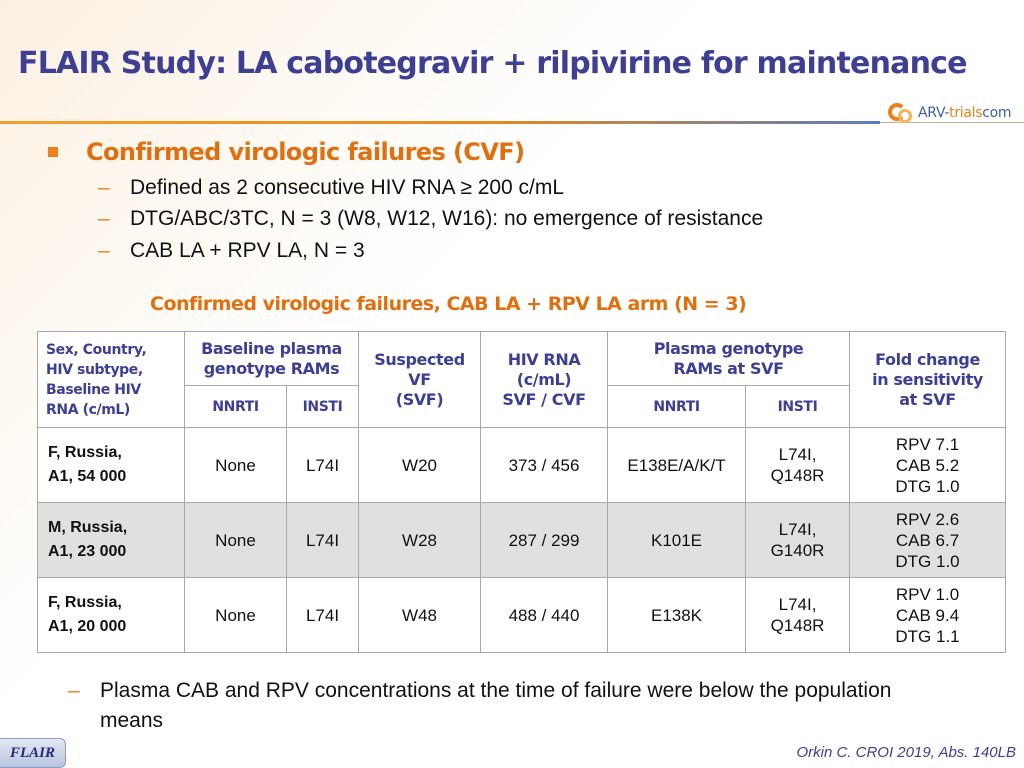 The height and width of the screenshot is (768, 1024). I want to click on cell-patient: M, Russia, A1, 23 000, so click(111, 540).